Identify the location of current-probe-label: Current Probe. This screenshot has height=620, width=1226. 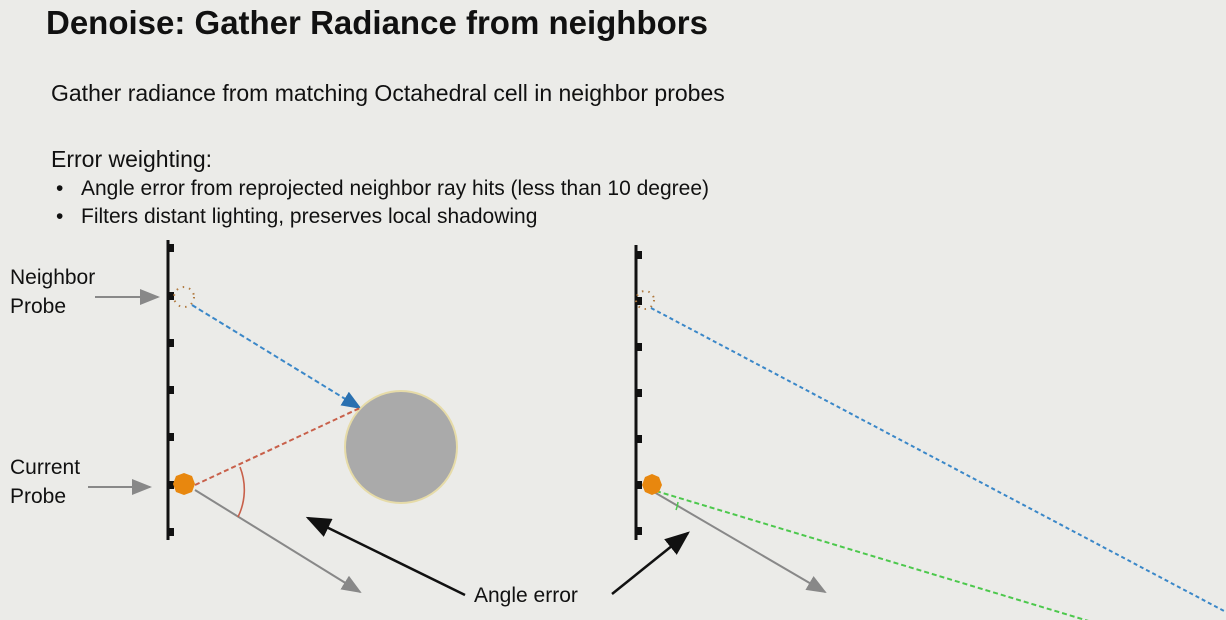
(45, 482).